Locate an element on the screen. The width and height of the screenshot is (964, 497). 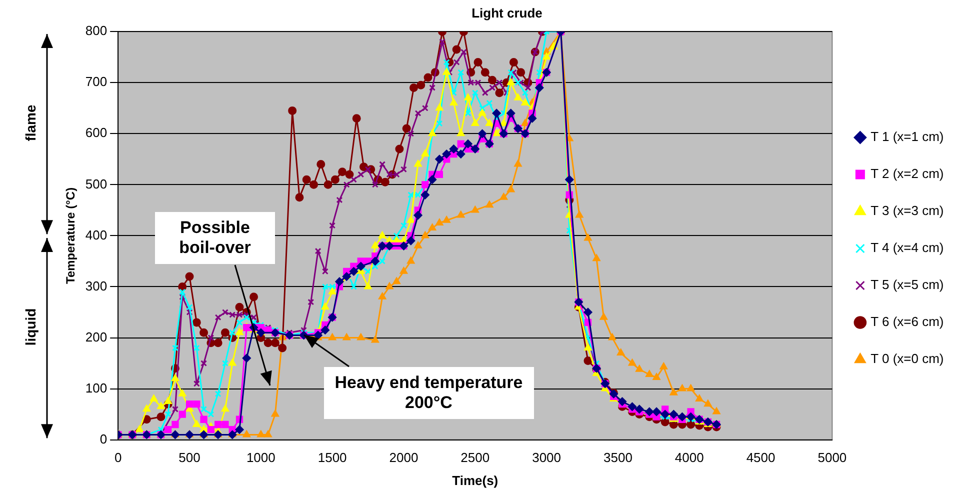
x-tick-label: 2000 is located at coordinates (403, 458).